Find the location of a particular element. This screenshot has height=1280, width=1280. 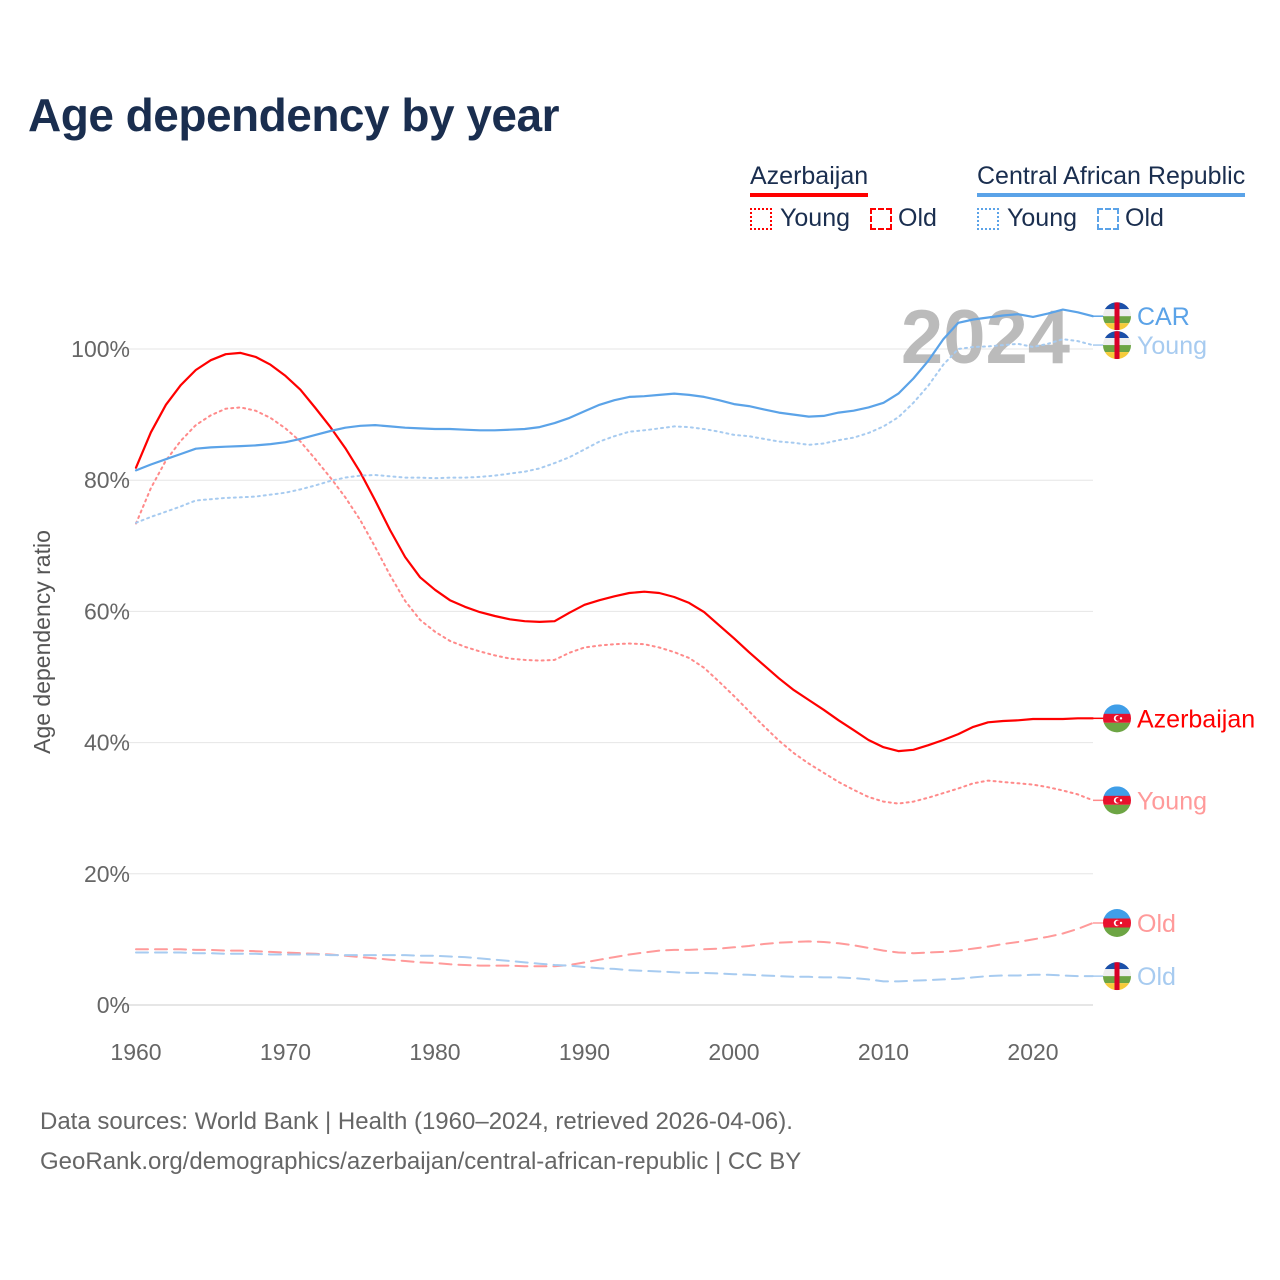

y-tick-label: 40% is located at coordinates (107, 743).